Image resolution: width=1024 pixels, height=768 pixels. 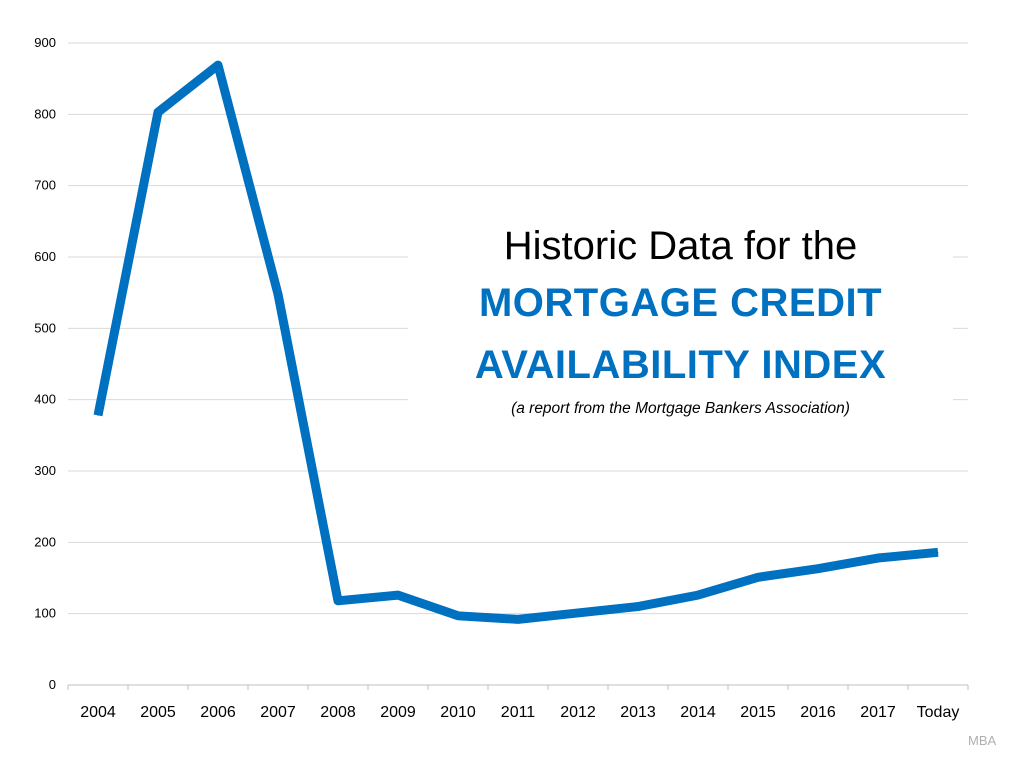 I want to click on x-tick-label: 2013, so click(x=638, y=712).